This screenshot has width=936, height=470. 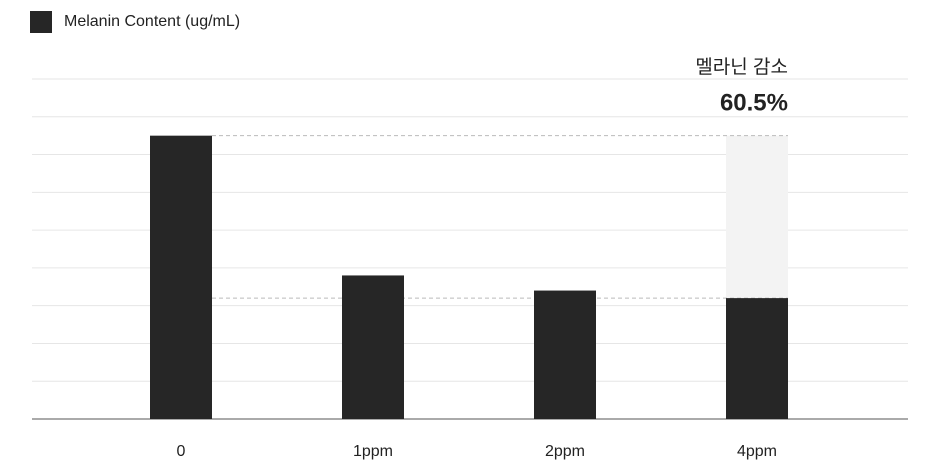 I want to click on x-tick-label: 2ppm, so click(x=565, y=451).